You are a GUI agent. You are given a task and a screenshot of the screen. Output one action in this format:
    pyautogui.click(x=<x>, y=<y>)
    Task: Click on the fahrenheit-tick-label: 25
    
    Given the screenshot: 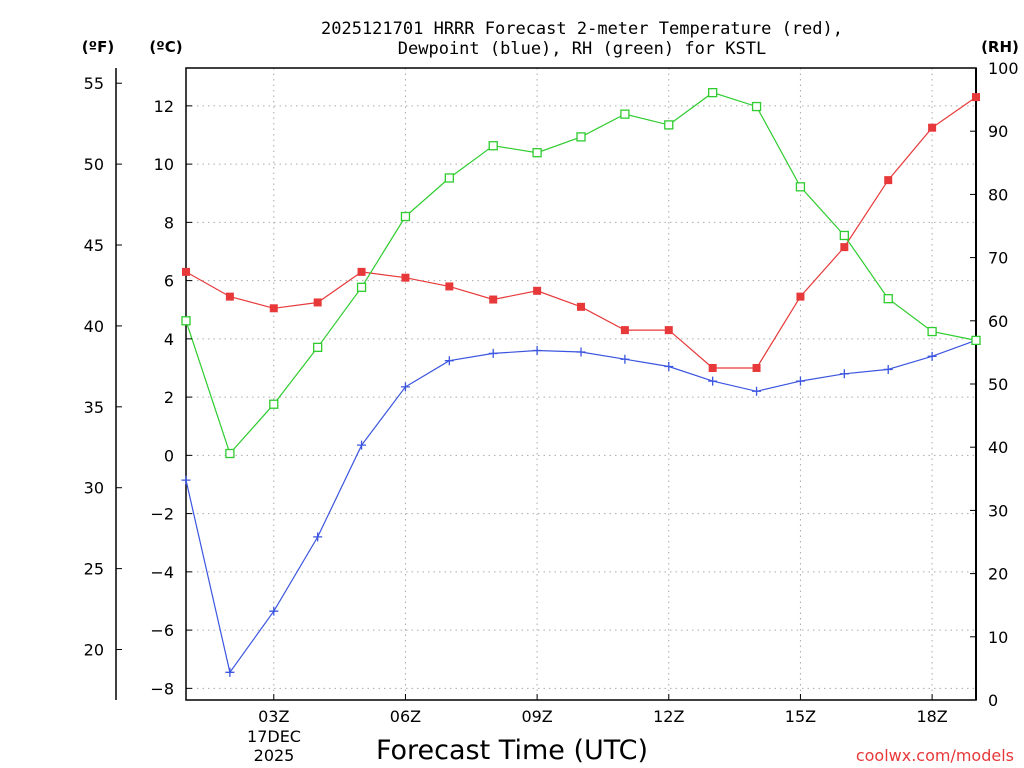 What is the action you would take?
    pyautogui.click(x=94, y=569)
    